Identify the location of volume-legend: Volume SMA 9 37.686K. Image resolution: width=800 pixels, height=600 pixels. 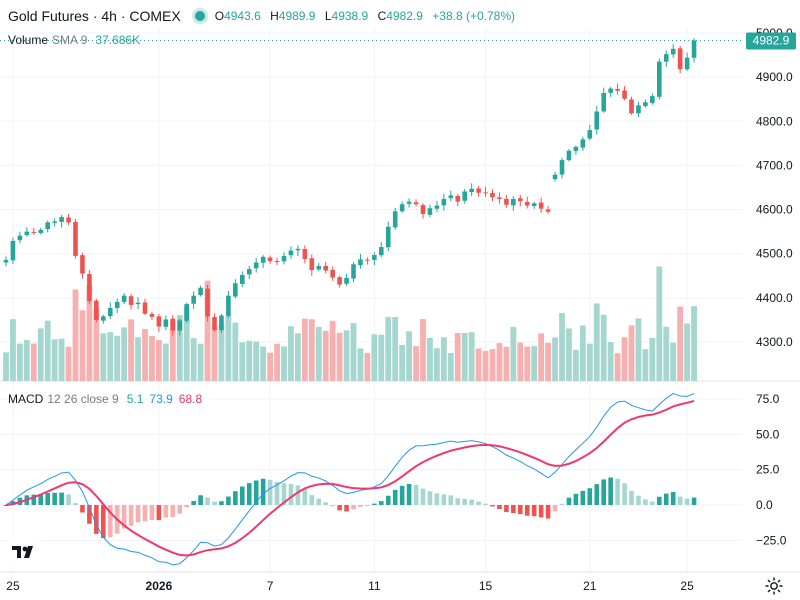
(74, 40).